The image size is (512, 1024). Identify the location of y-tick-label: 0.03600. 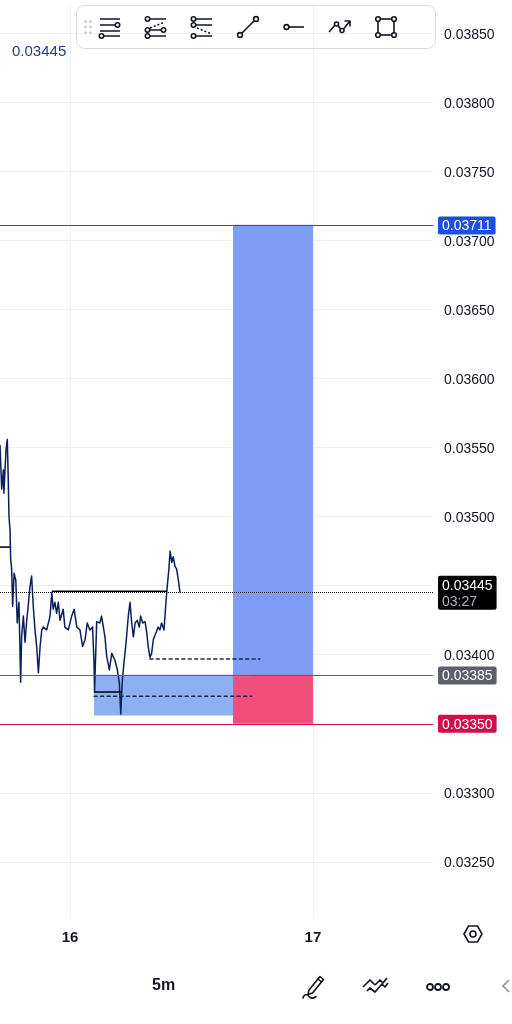
(469, 378).